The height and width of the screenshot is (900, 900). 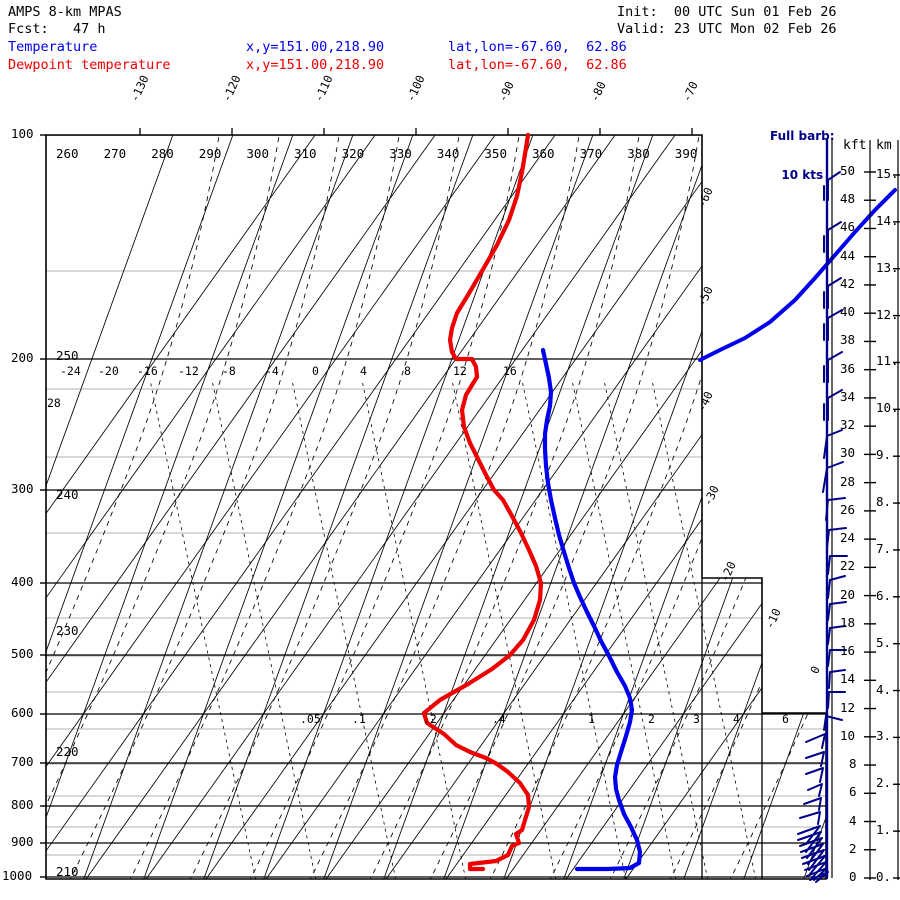 What do you see at coordinates (853, 876) in the screenshot?
I see `kft-label-0: 0` at bounding box center [853, 876].